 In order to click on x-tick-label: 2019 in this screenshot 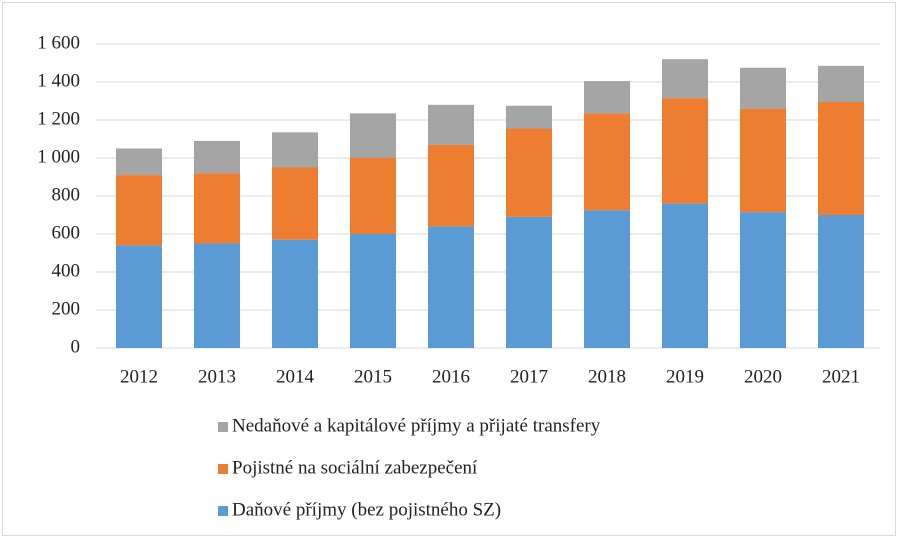, I will do `click(685, 376)`.